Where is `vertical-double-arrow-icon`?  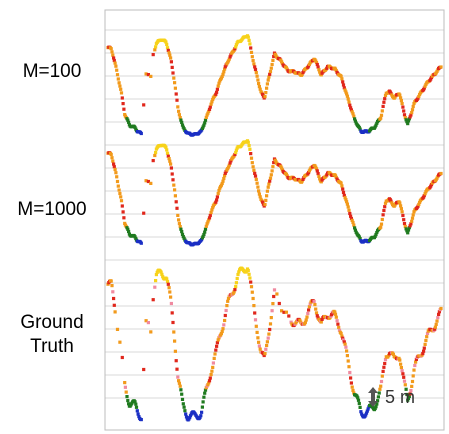
vertical-double-arrow-icon is located at coordinates (373, 397).